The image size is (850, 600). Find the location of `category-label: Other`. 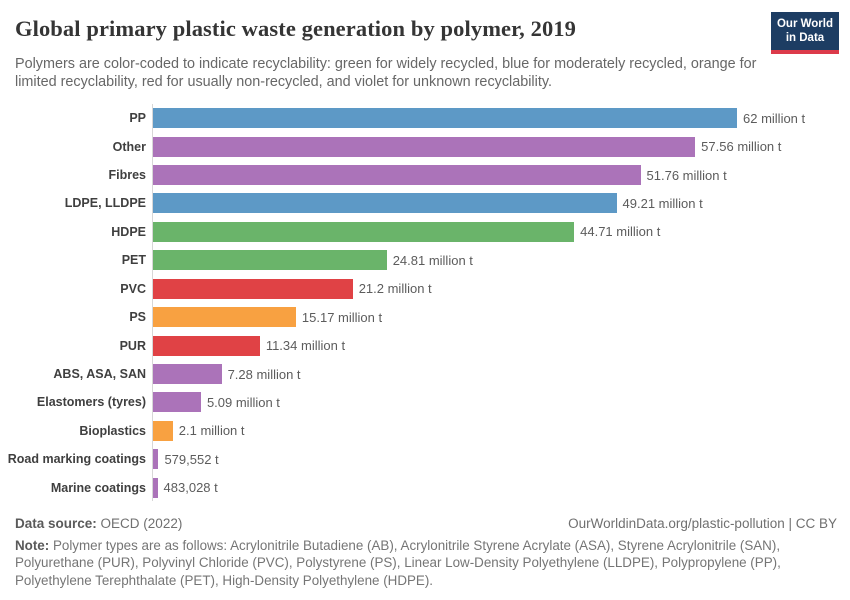

category-label: Other is located at coordinates (83, 147).